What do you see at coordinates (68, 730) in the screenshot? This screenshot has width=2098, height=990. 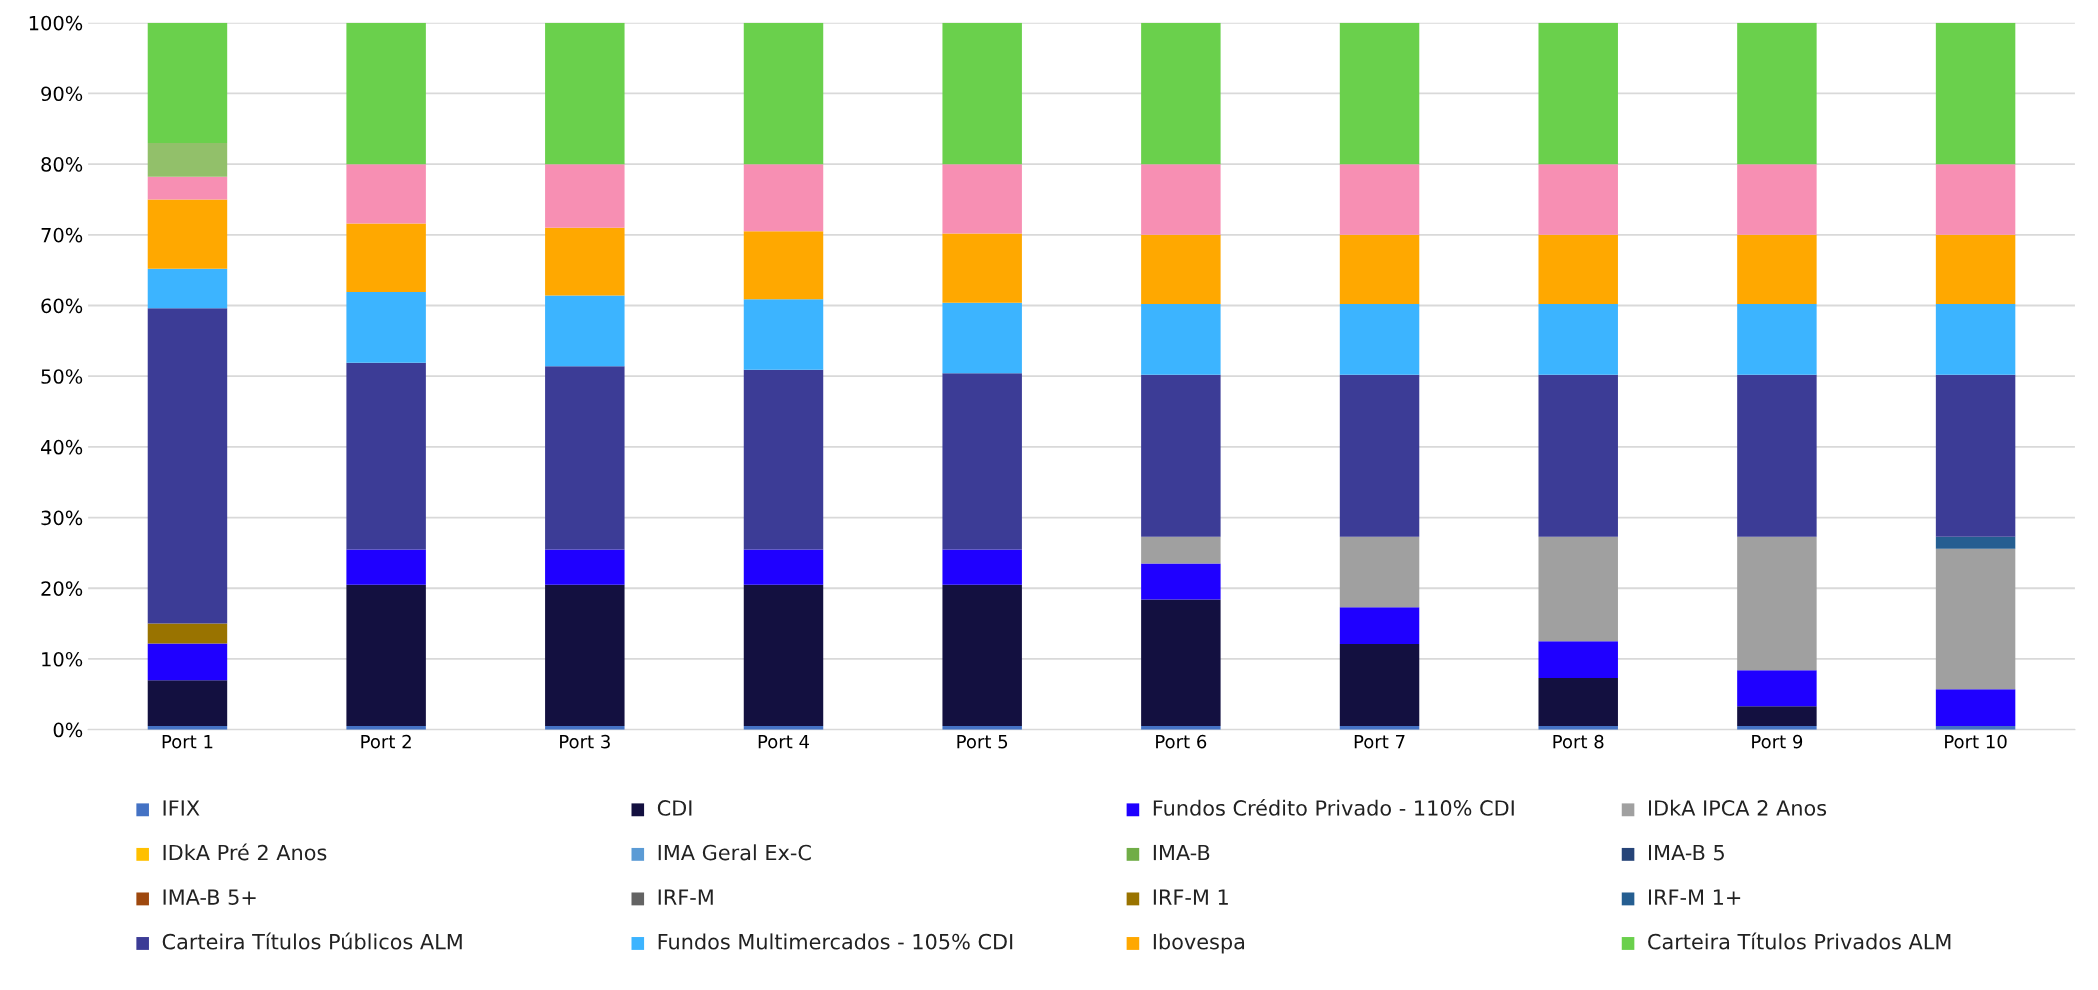 I see `y-tick-label: 0%` at bounding box center [68, 730].